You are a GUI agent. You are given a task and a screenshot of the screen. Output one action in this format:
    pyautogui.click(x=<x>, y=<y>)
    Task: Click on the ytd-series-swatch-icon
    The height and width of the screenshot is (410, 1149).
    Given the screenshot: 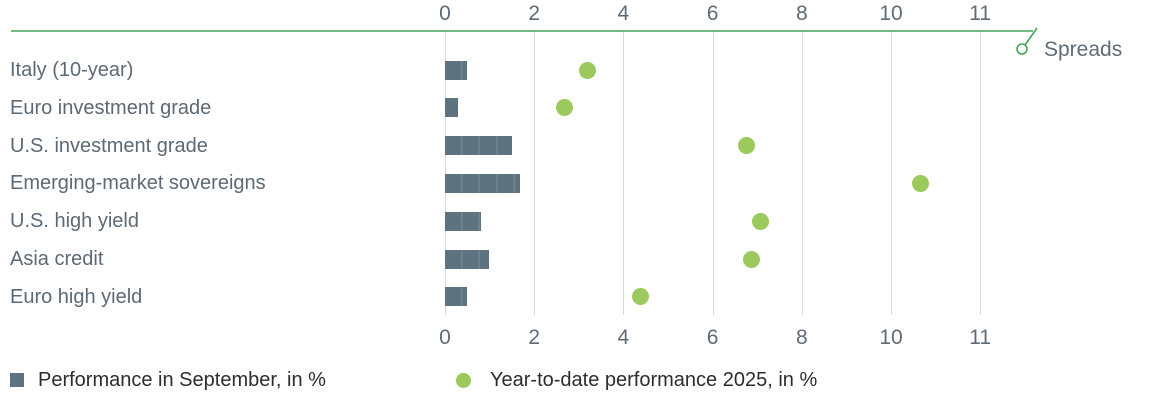 What is the action you would take?
    pyautogui.click(x=463, y=380)
    